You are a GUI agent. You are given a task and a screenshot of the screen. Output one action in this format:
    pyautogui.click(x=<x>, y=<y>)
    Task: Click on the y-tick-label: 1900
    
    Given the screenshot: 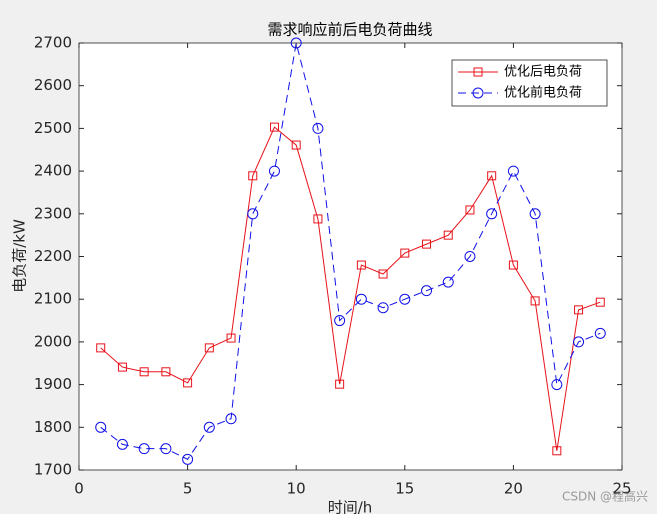 What is the action you would take?
    pyautogui.click(x=53, y=384)
    